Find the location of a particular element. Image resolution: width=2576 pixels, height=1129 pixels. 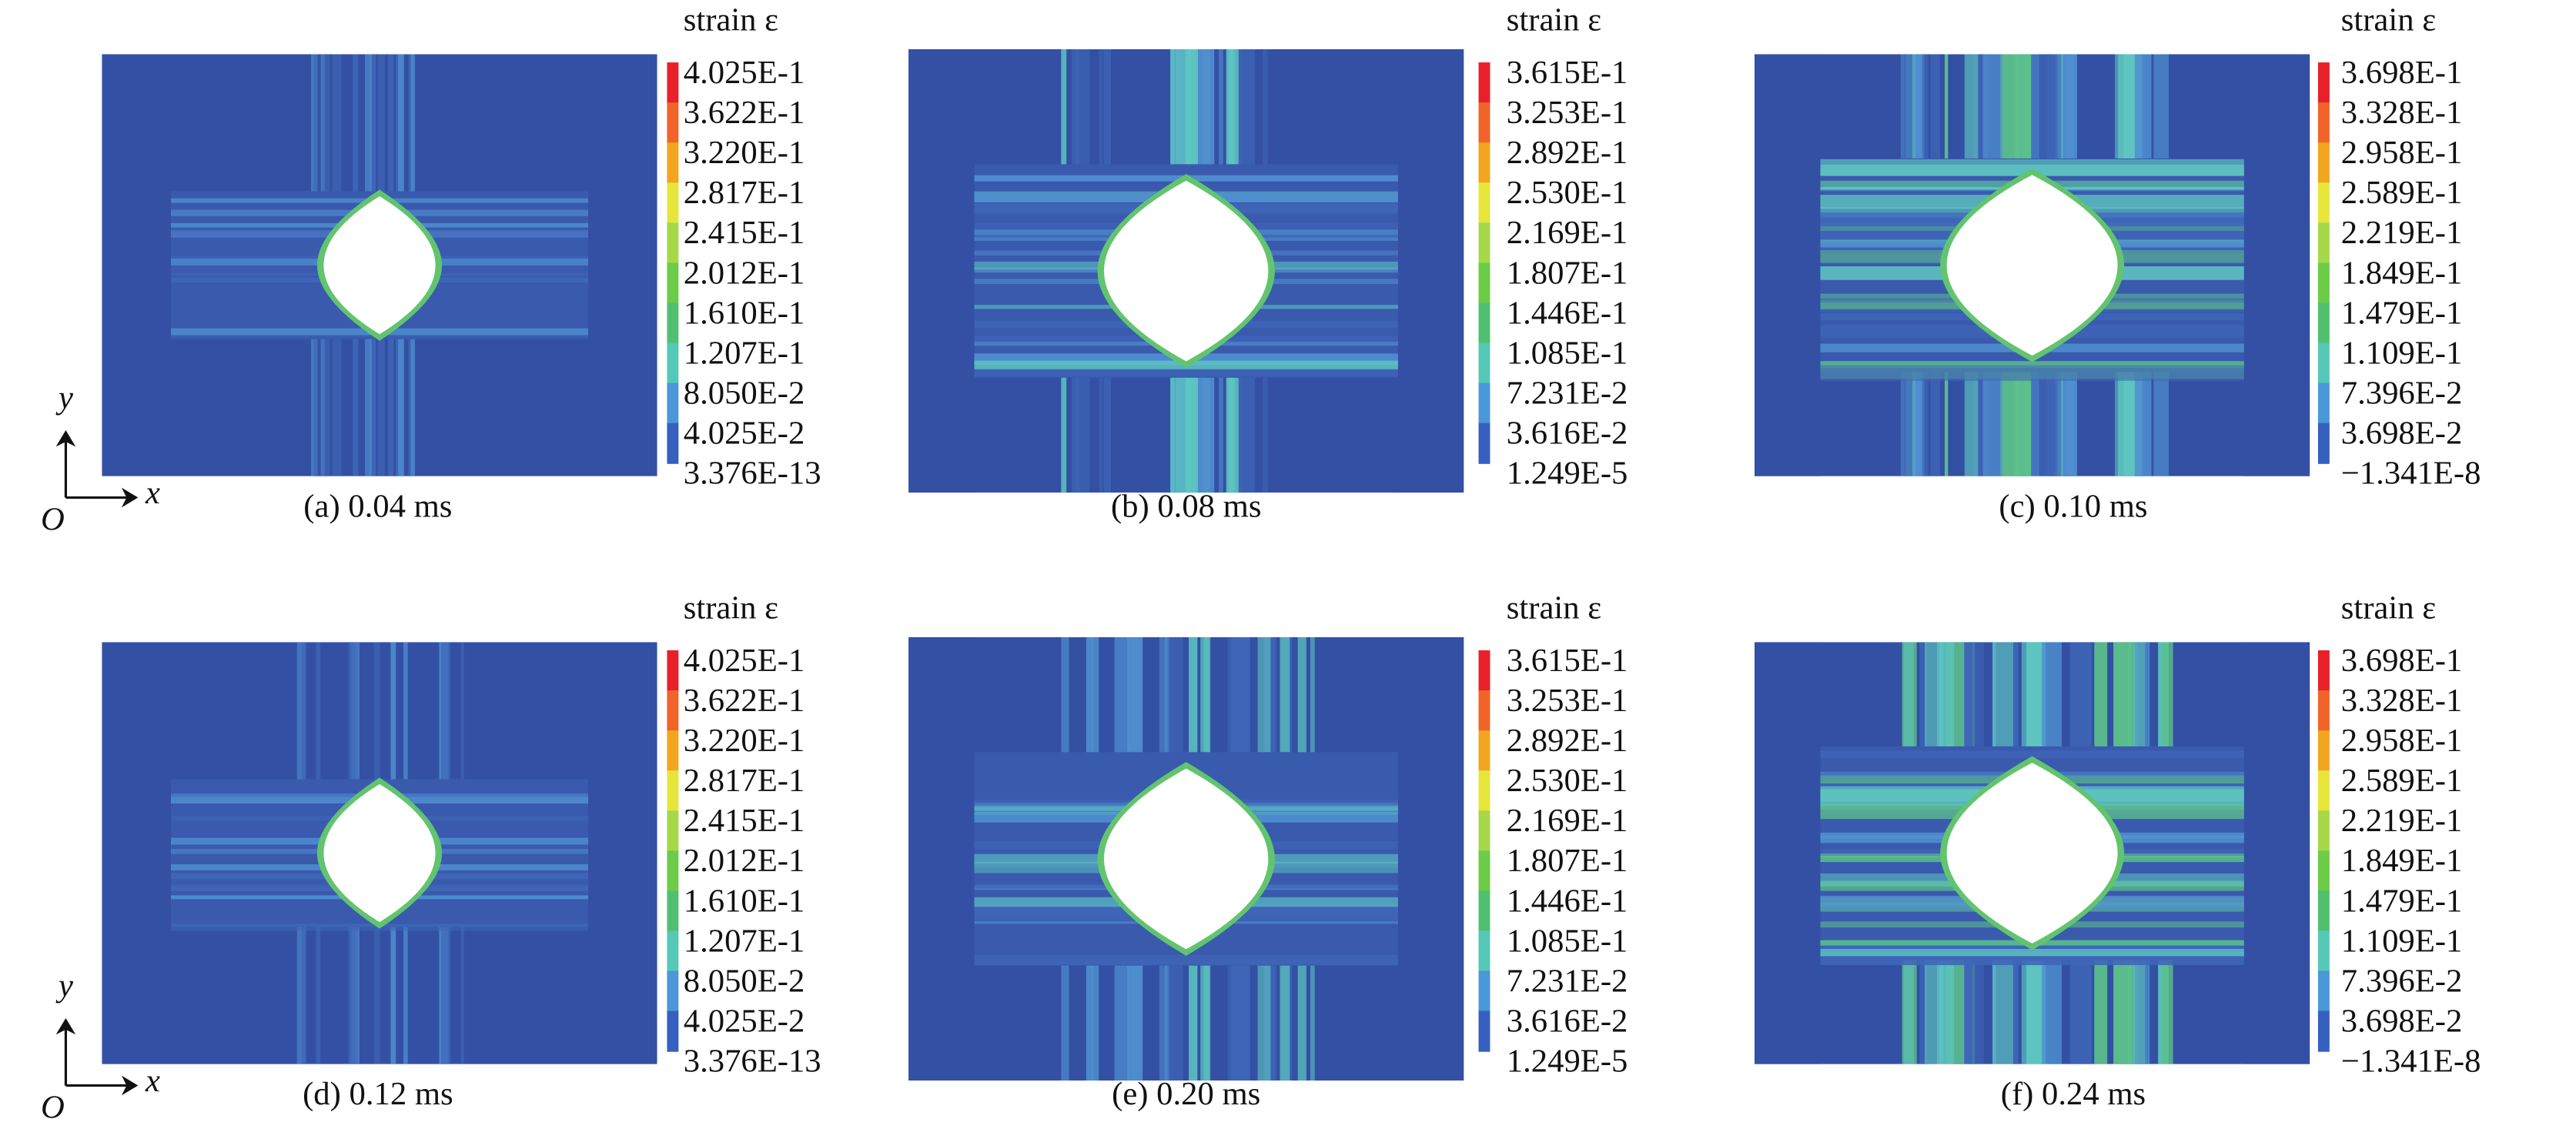

colorbar-label: 1.085E-1 is located at coordinates (1567, 353).